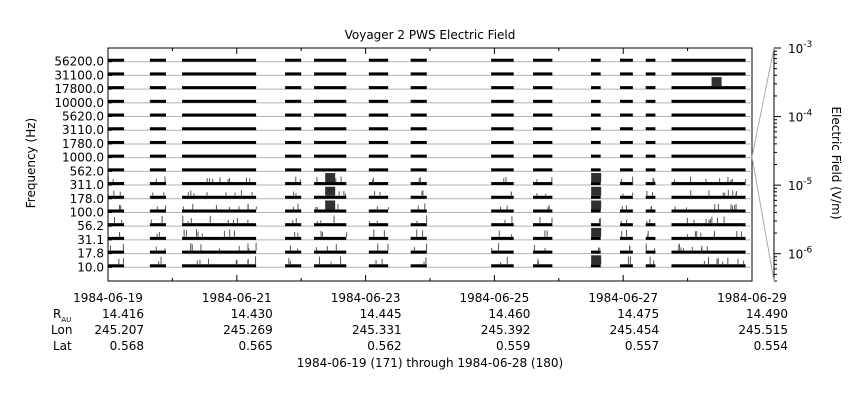  I want to click on burst-mark, so click(596, 260).